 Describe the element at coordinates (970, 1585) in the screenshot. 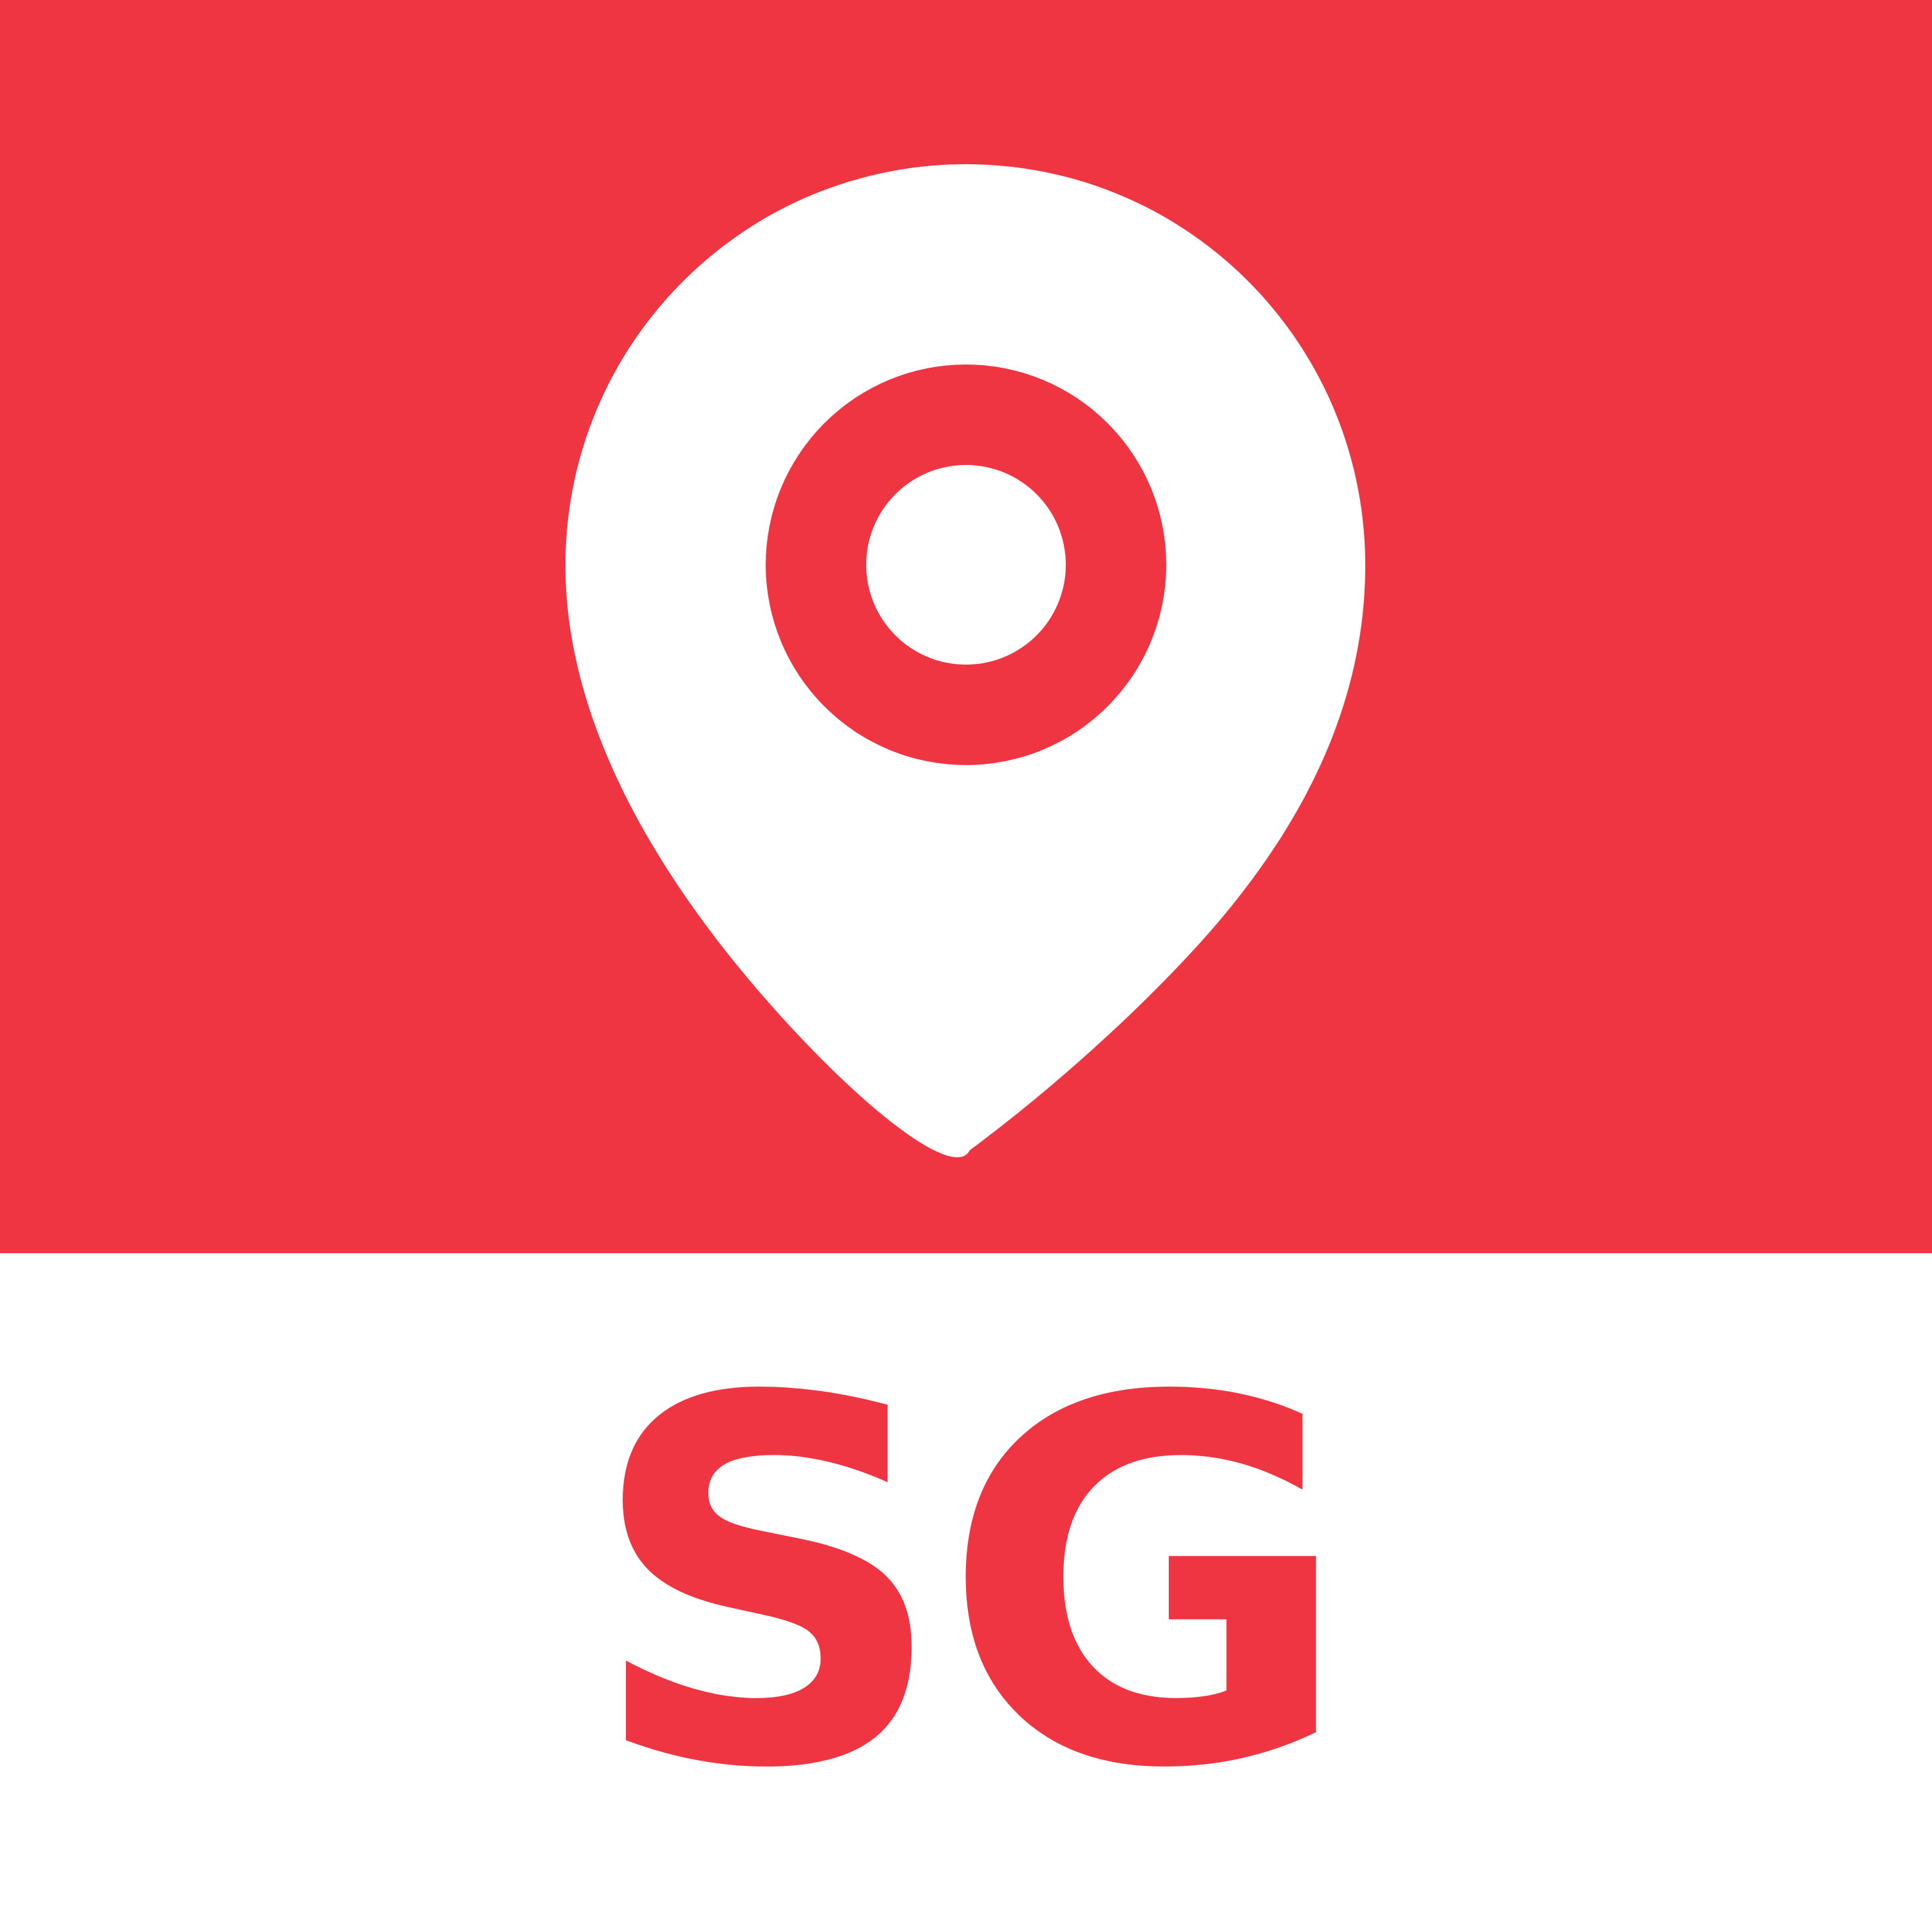

I see `country-code-label: SG` at that location.